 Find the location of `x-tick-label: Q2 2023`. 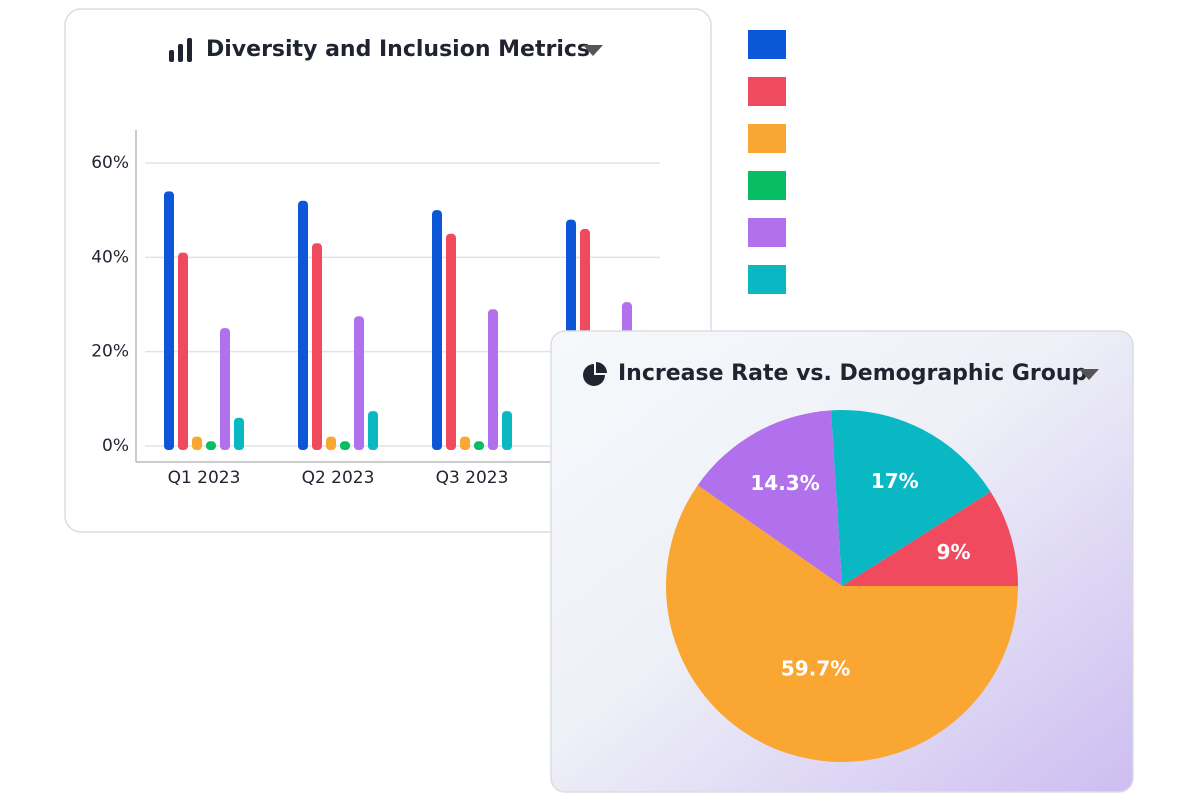

x-tick-label: Q2 2023 is located at coordinates (338, 478).